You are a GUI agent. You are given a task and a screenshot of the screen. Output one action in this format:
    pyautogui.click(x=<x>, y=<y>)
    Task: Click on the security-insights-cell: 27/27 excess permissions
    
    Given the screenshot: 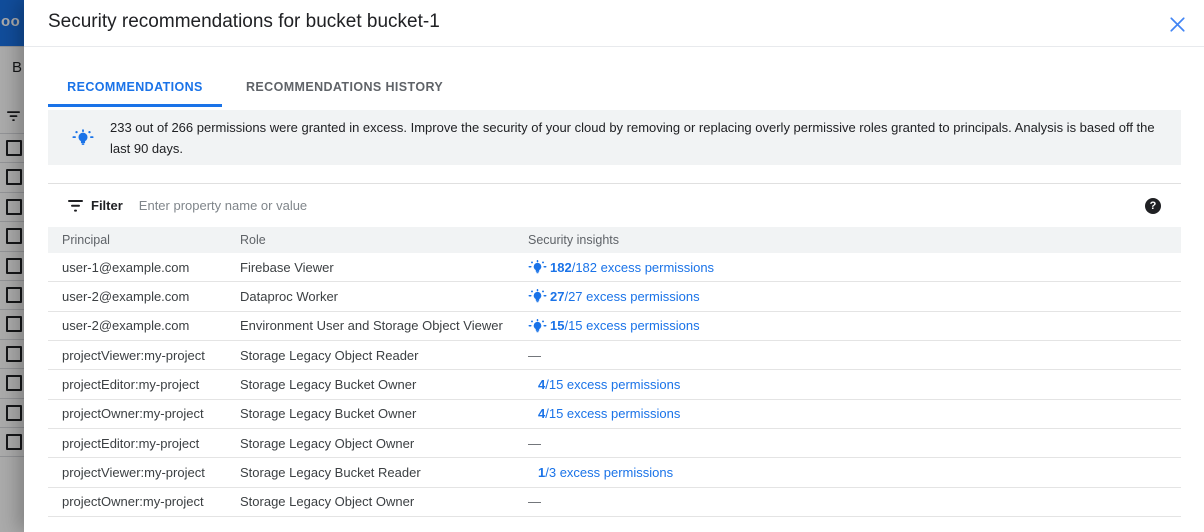 What is the action you would take?
    pyautogui.click(x=847, y=296)
    